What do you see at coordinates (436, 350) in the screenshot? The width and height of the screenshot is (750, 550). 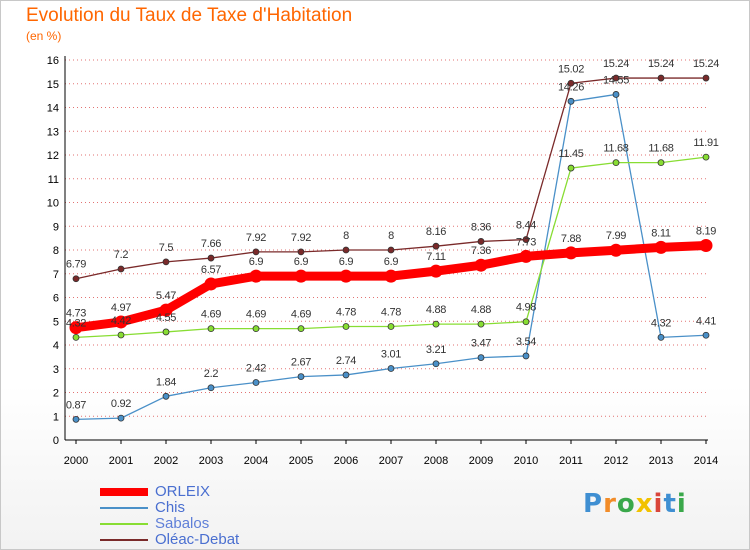 I see `data-label: 3.21` at bounding box center [436, 350].